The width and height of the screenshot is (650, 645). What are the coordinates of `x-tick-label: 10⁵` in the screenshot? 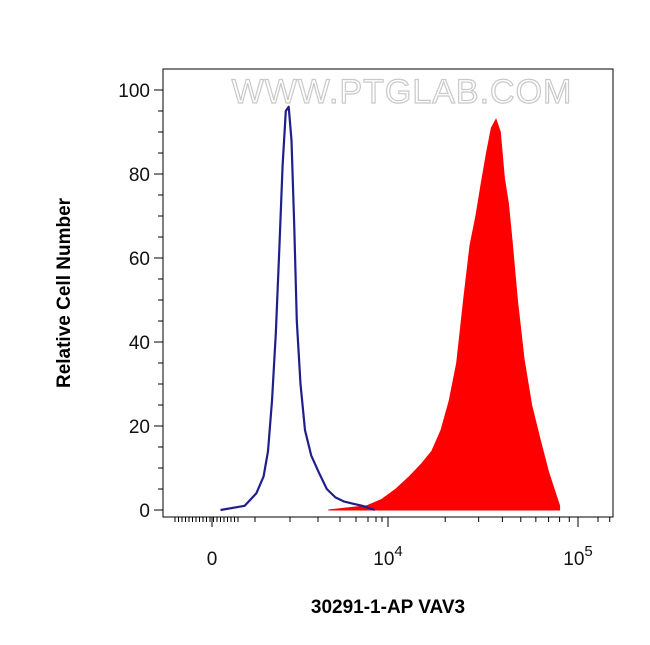 It's located at (577, 556).